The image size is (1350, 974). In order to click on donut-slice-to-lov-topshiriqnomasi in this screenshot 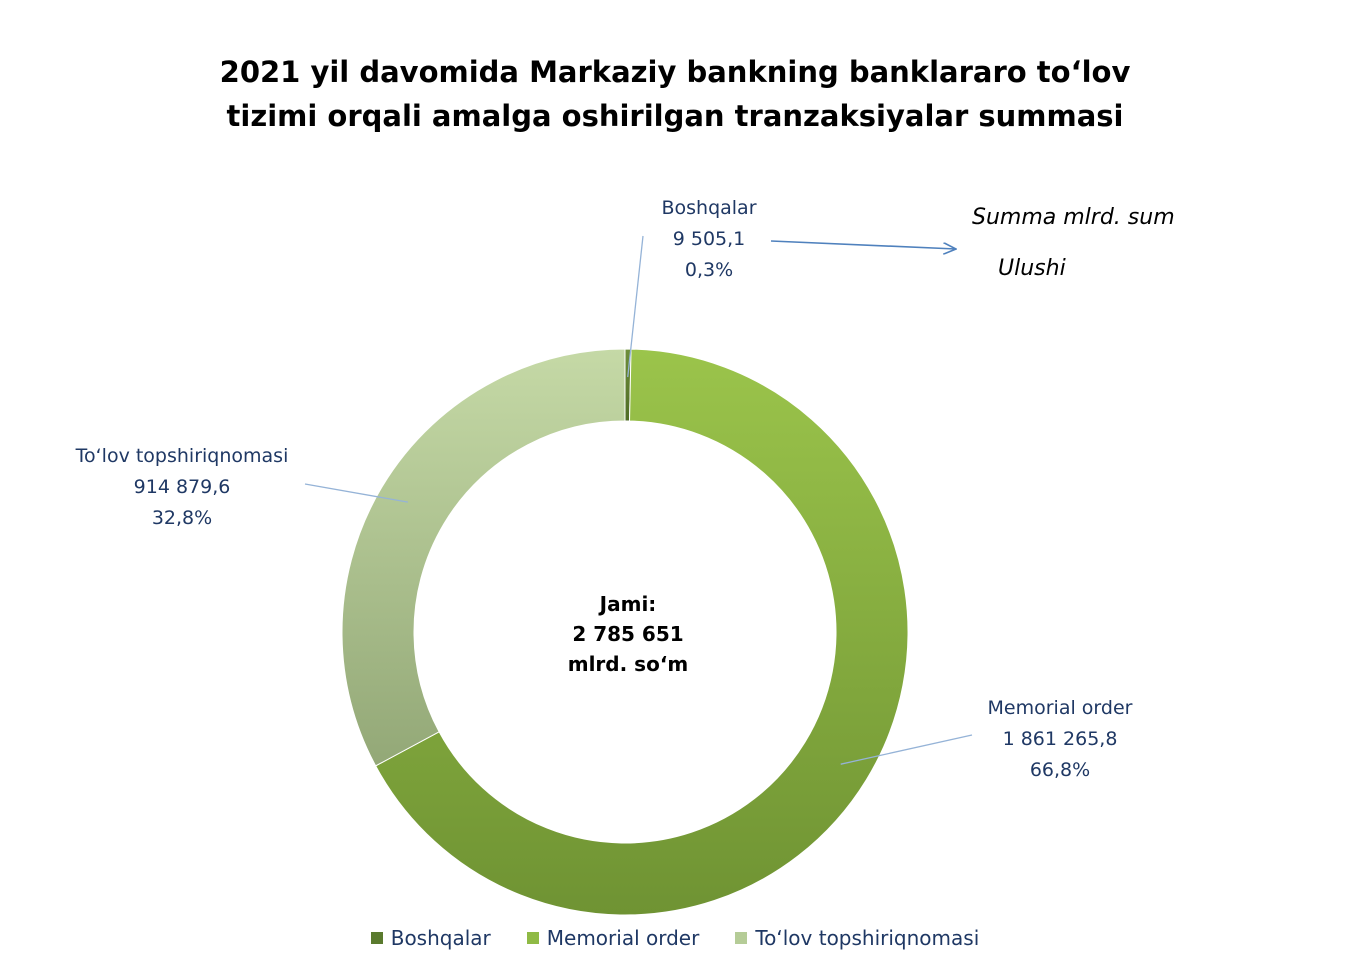, I will do `click(483, 557)`.